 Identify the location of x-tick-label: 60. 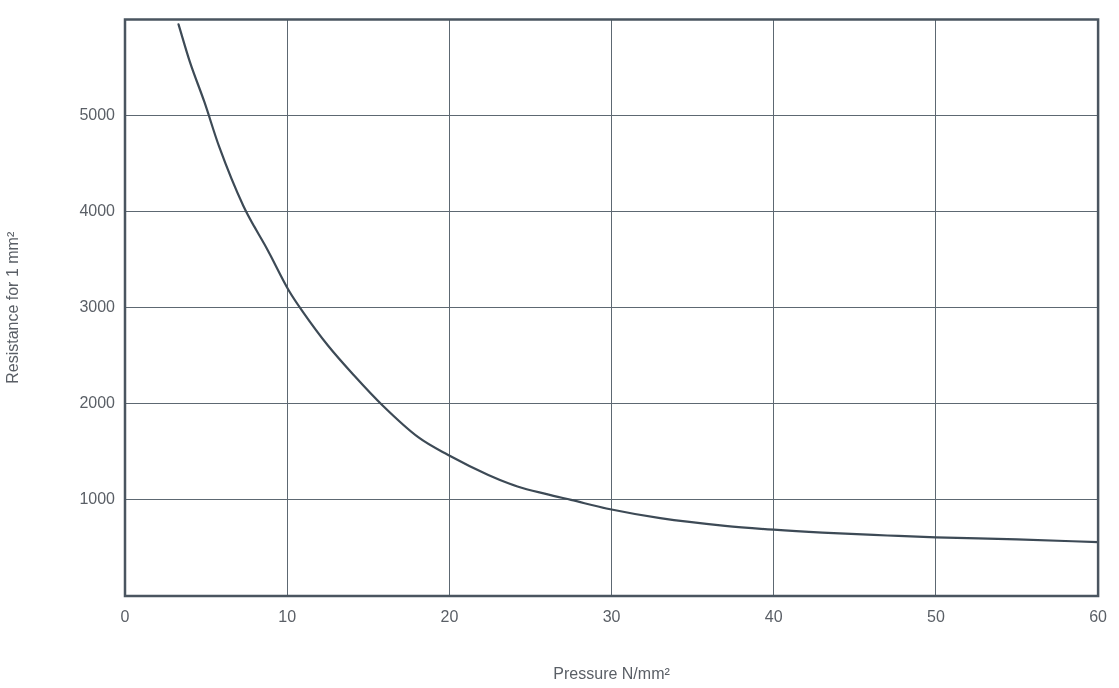
(1098, 617).